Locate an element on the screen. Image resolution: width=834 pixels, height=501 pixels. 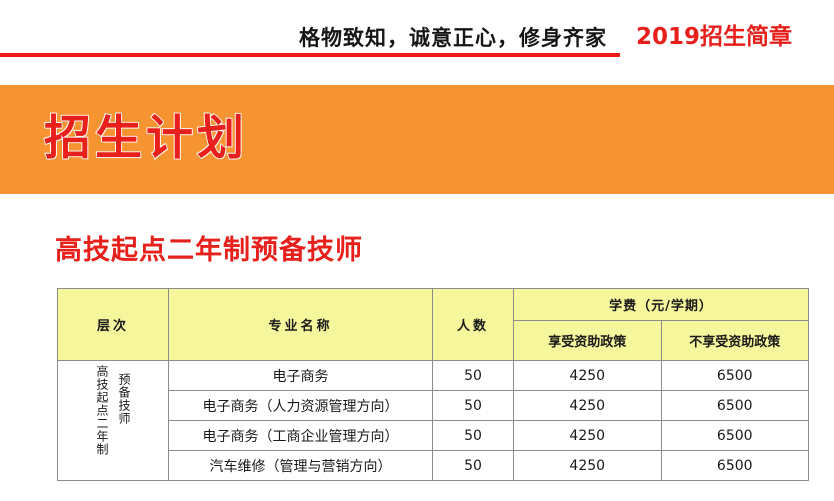
program-category-heading: 高技起点二年制预备技师 is located at coordinates (209, 250).